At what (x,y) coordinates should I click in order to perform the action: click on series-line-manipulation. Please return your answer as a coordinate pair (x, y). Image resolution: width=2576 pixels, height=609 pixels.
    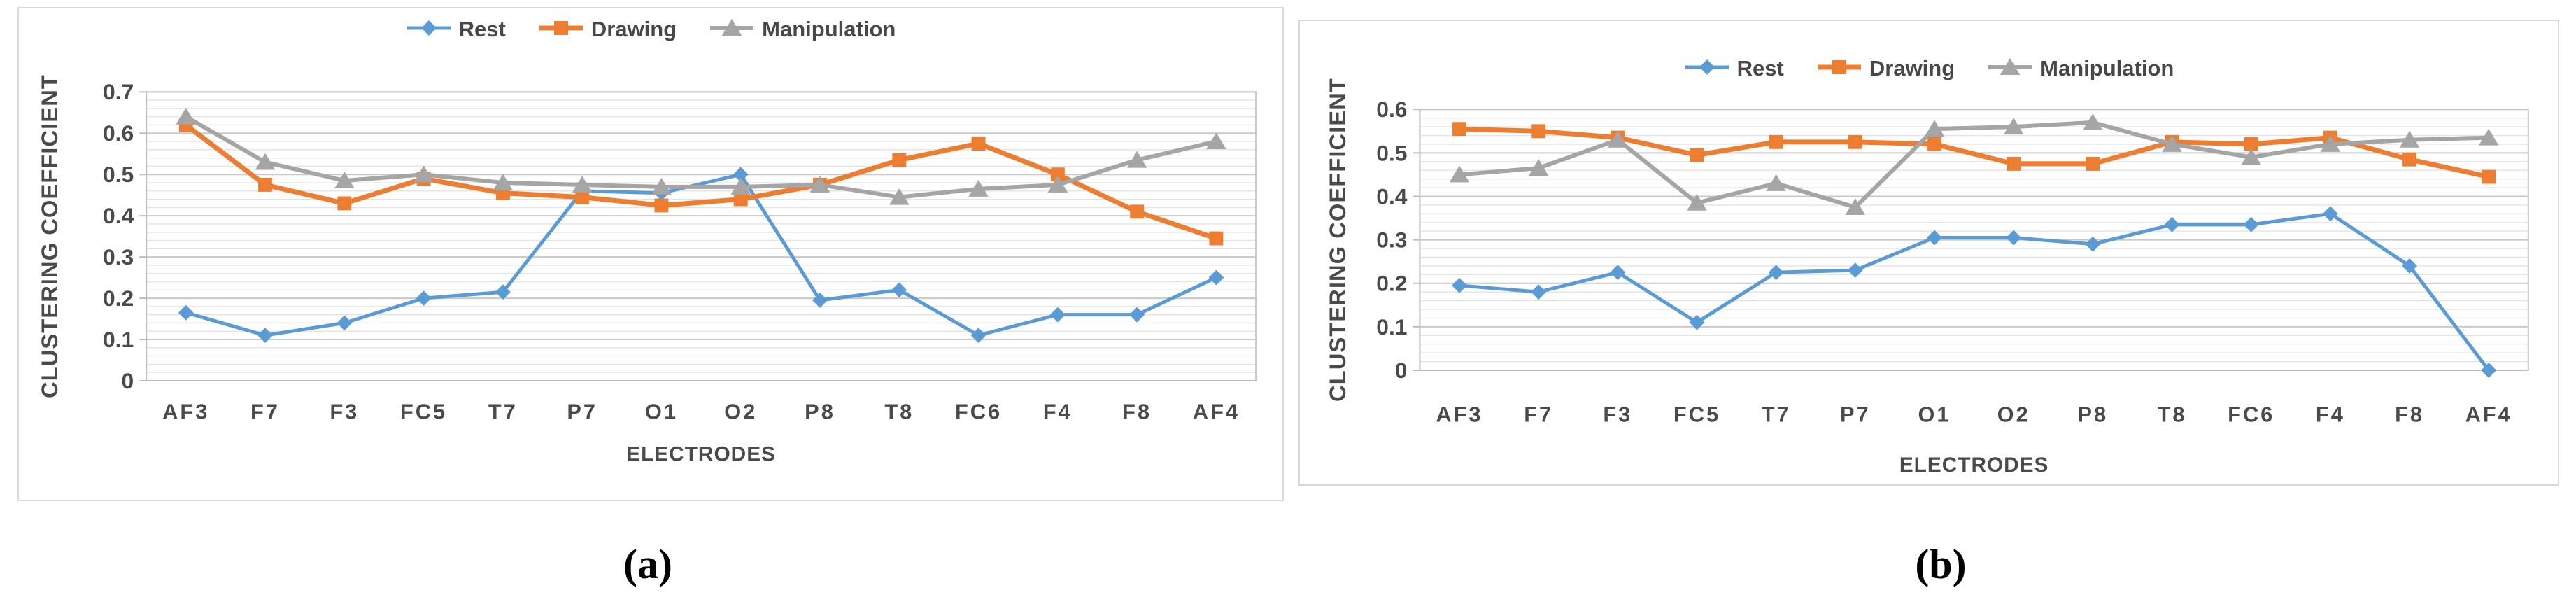
    Looking at the image, I should click on (1974, 164).